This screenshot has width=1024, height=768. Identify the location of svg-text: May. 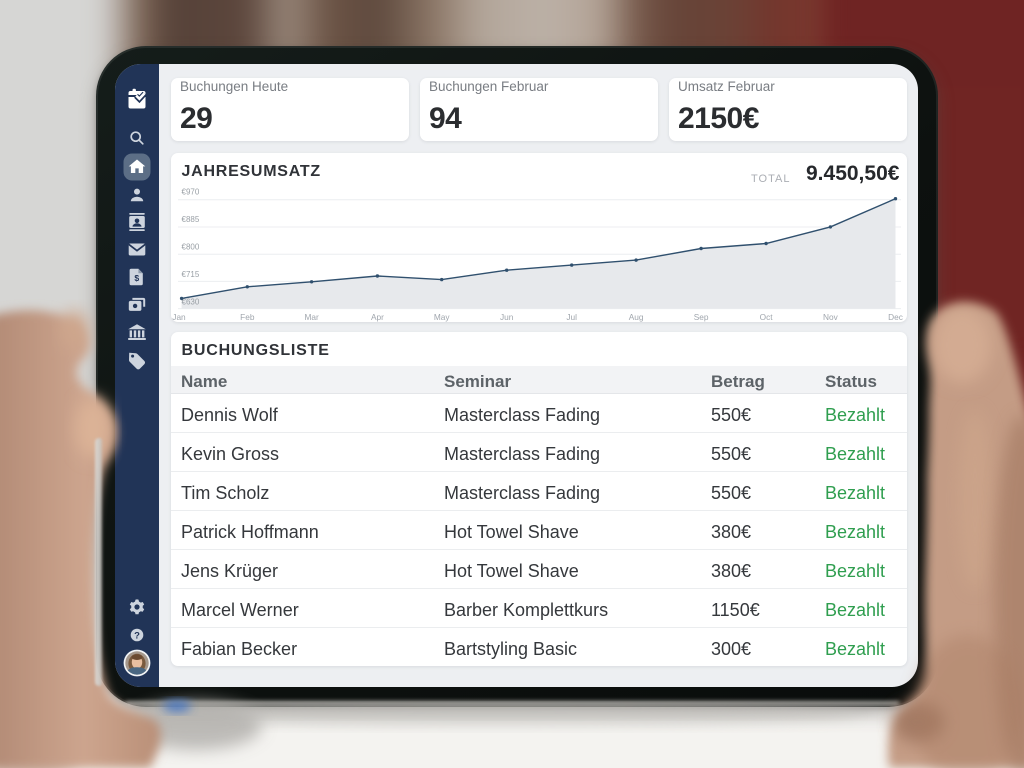
(442, 317).